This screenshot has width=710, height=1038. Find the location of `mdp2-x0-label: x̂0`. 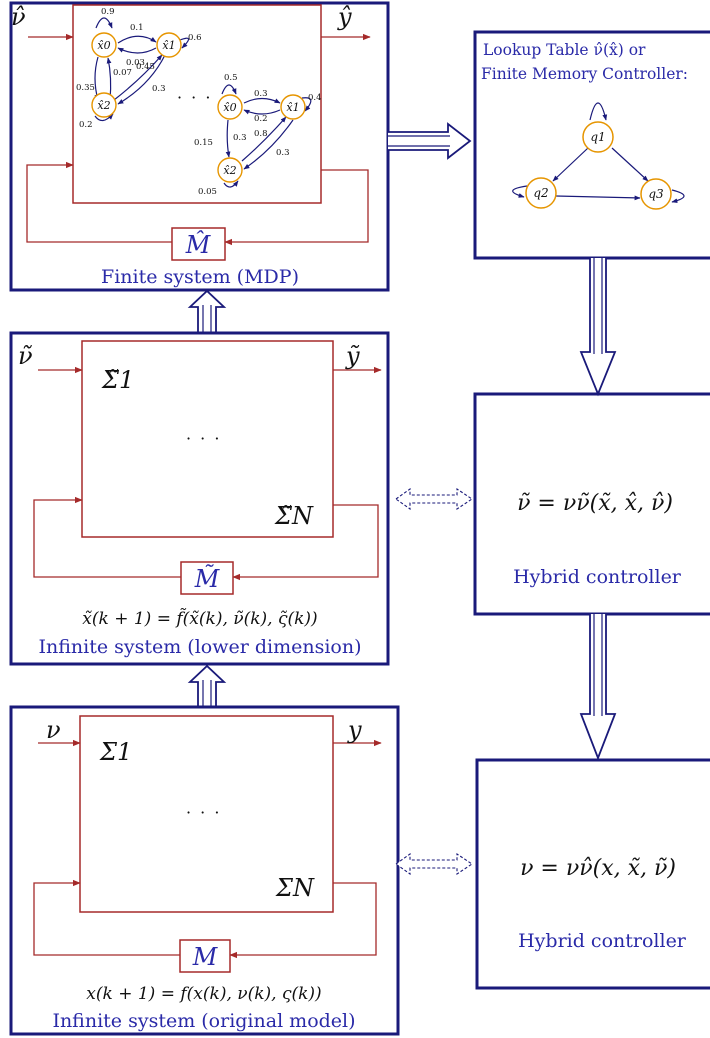

mdp2-x0-label: x̂0 is located at coordinates (229, 107).